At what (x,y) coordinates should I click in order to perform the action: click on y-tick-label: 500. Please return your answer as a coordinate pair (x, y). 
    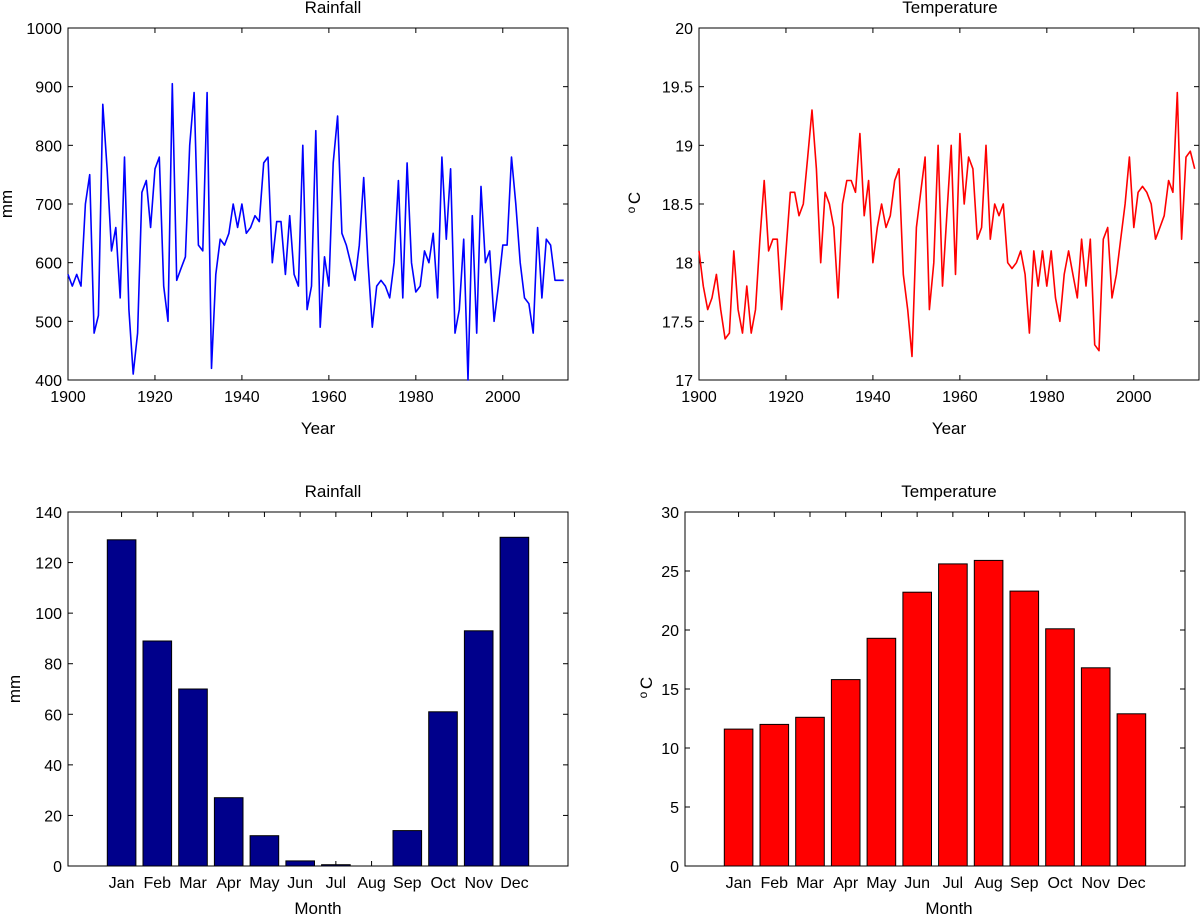
    Looking at the image, I should click on (48, 322).